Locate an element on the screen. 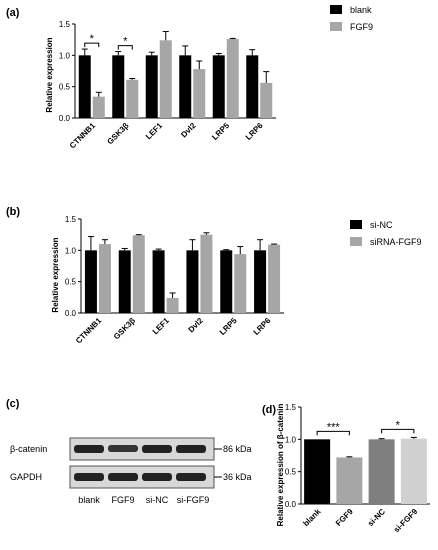 Image resolution: width=438 pixels, height=550 pixels. blot-row-label-gapdh: GAPDH is located at coordinates (26, 477).